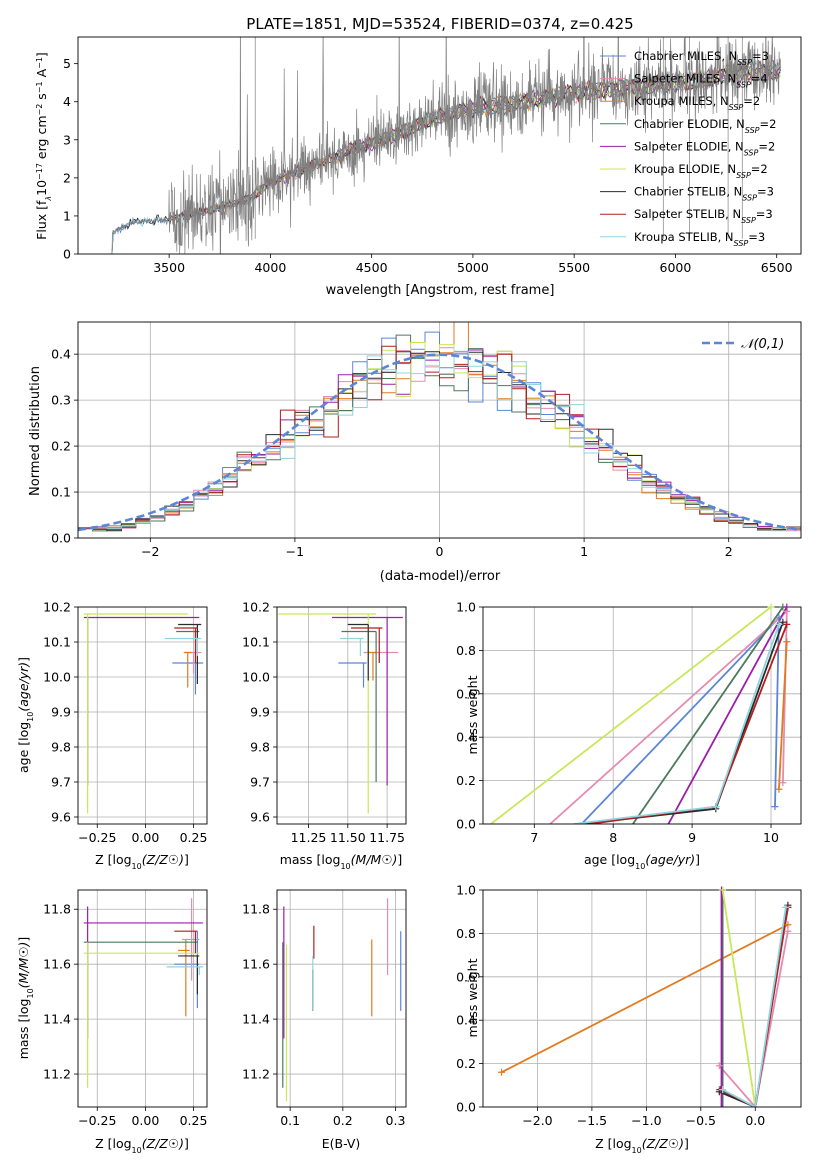 The height and width of the screenshot is (1170, 819). I want to click on x-tick-label: 0.00, so click(145, 1120).